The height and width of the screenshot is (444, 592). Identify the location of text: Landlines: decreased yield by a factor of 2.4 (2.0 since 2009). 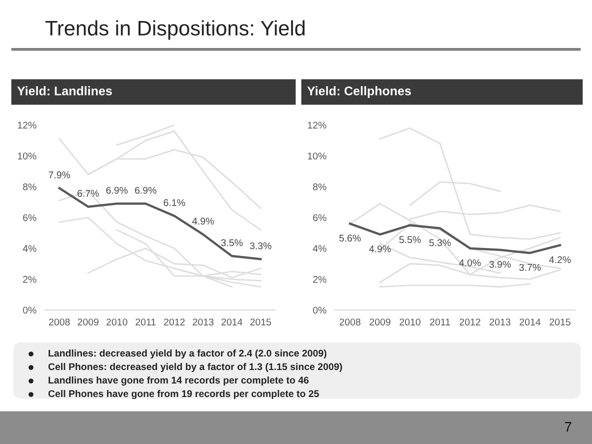
(187, 354).